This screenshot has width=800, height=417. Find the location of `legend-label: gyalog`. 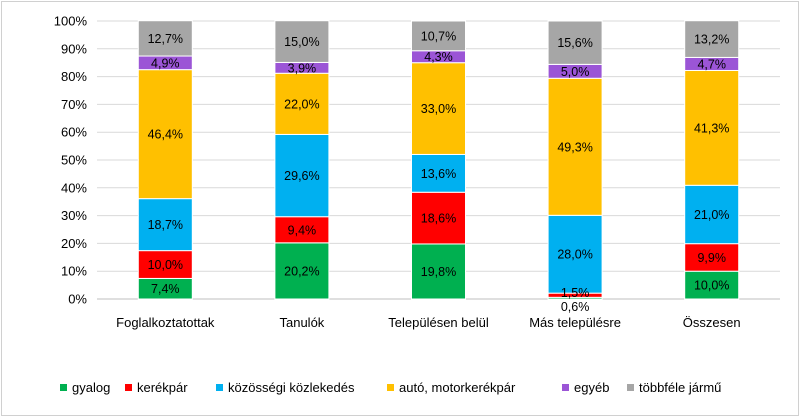

legend-label: gyalog is located at coordinates (91, 387).